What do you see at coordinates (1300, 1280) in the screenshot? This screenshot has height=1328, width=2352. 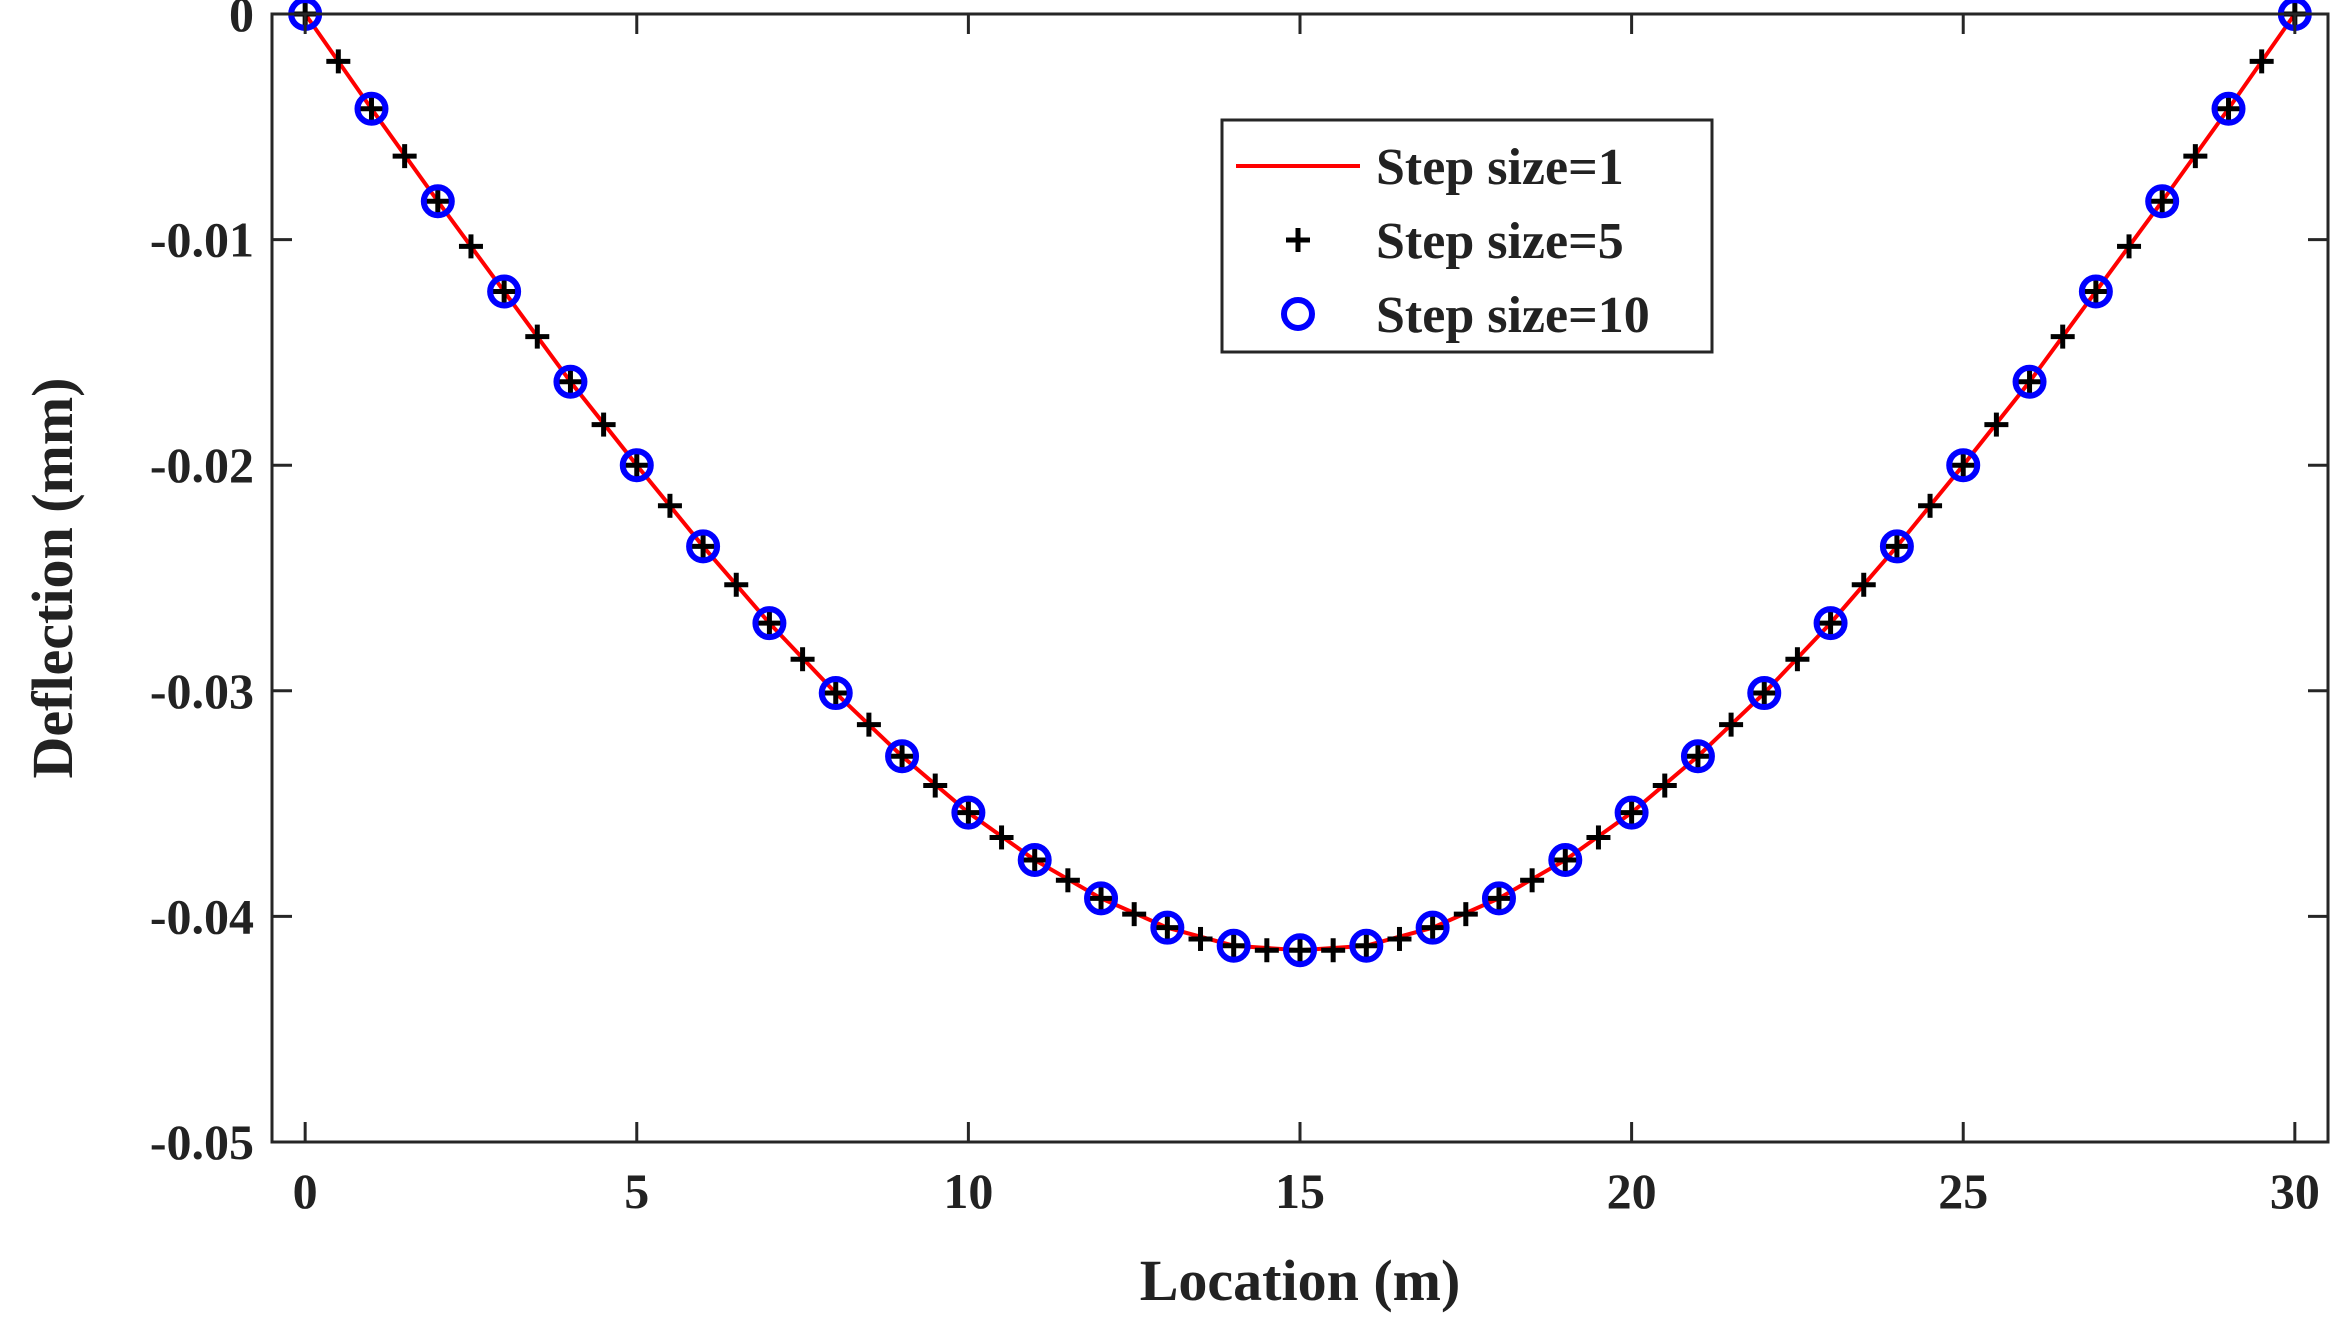 I see `x-axis-label: Location (m)` at bounding box center [1300, 1280].